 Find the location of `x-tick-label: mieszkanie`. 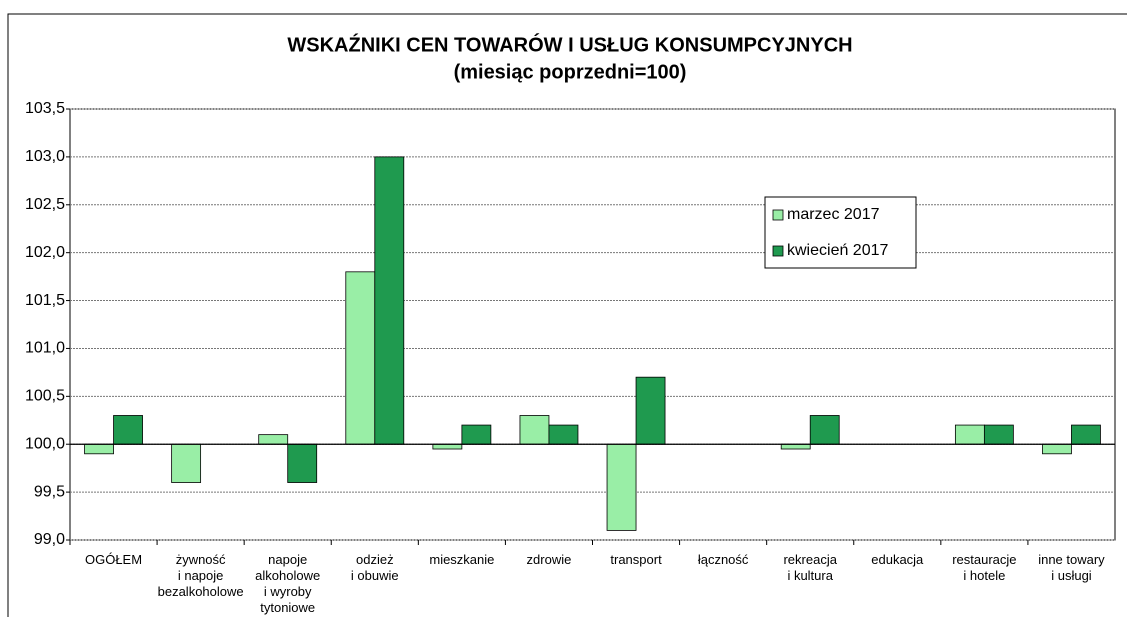

x-tick-label: mieszkanie is located at coordinates (462, 559).